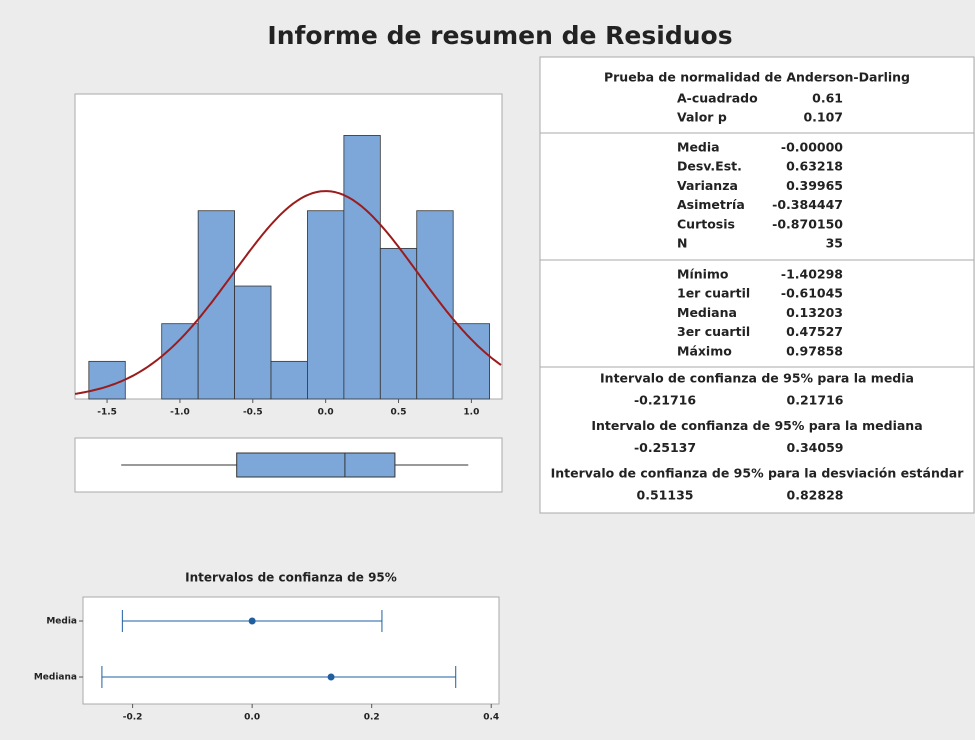 The image size is (975, 740). I want to click on table-label: N, so click(682, 243).